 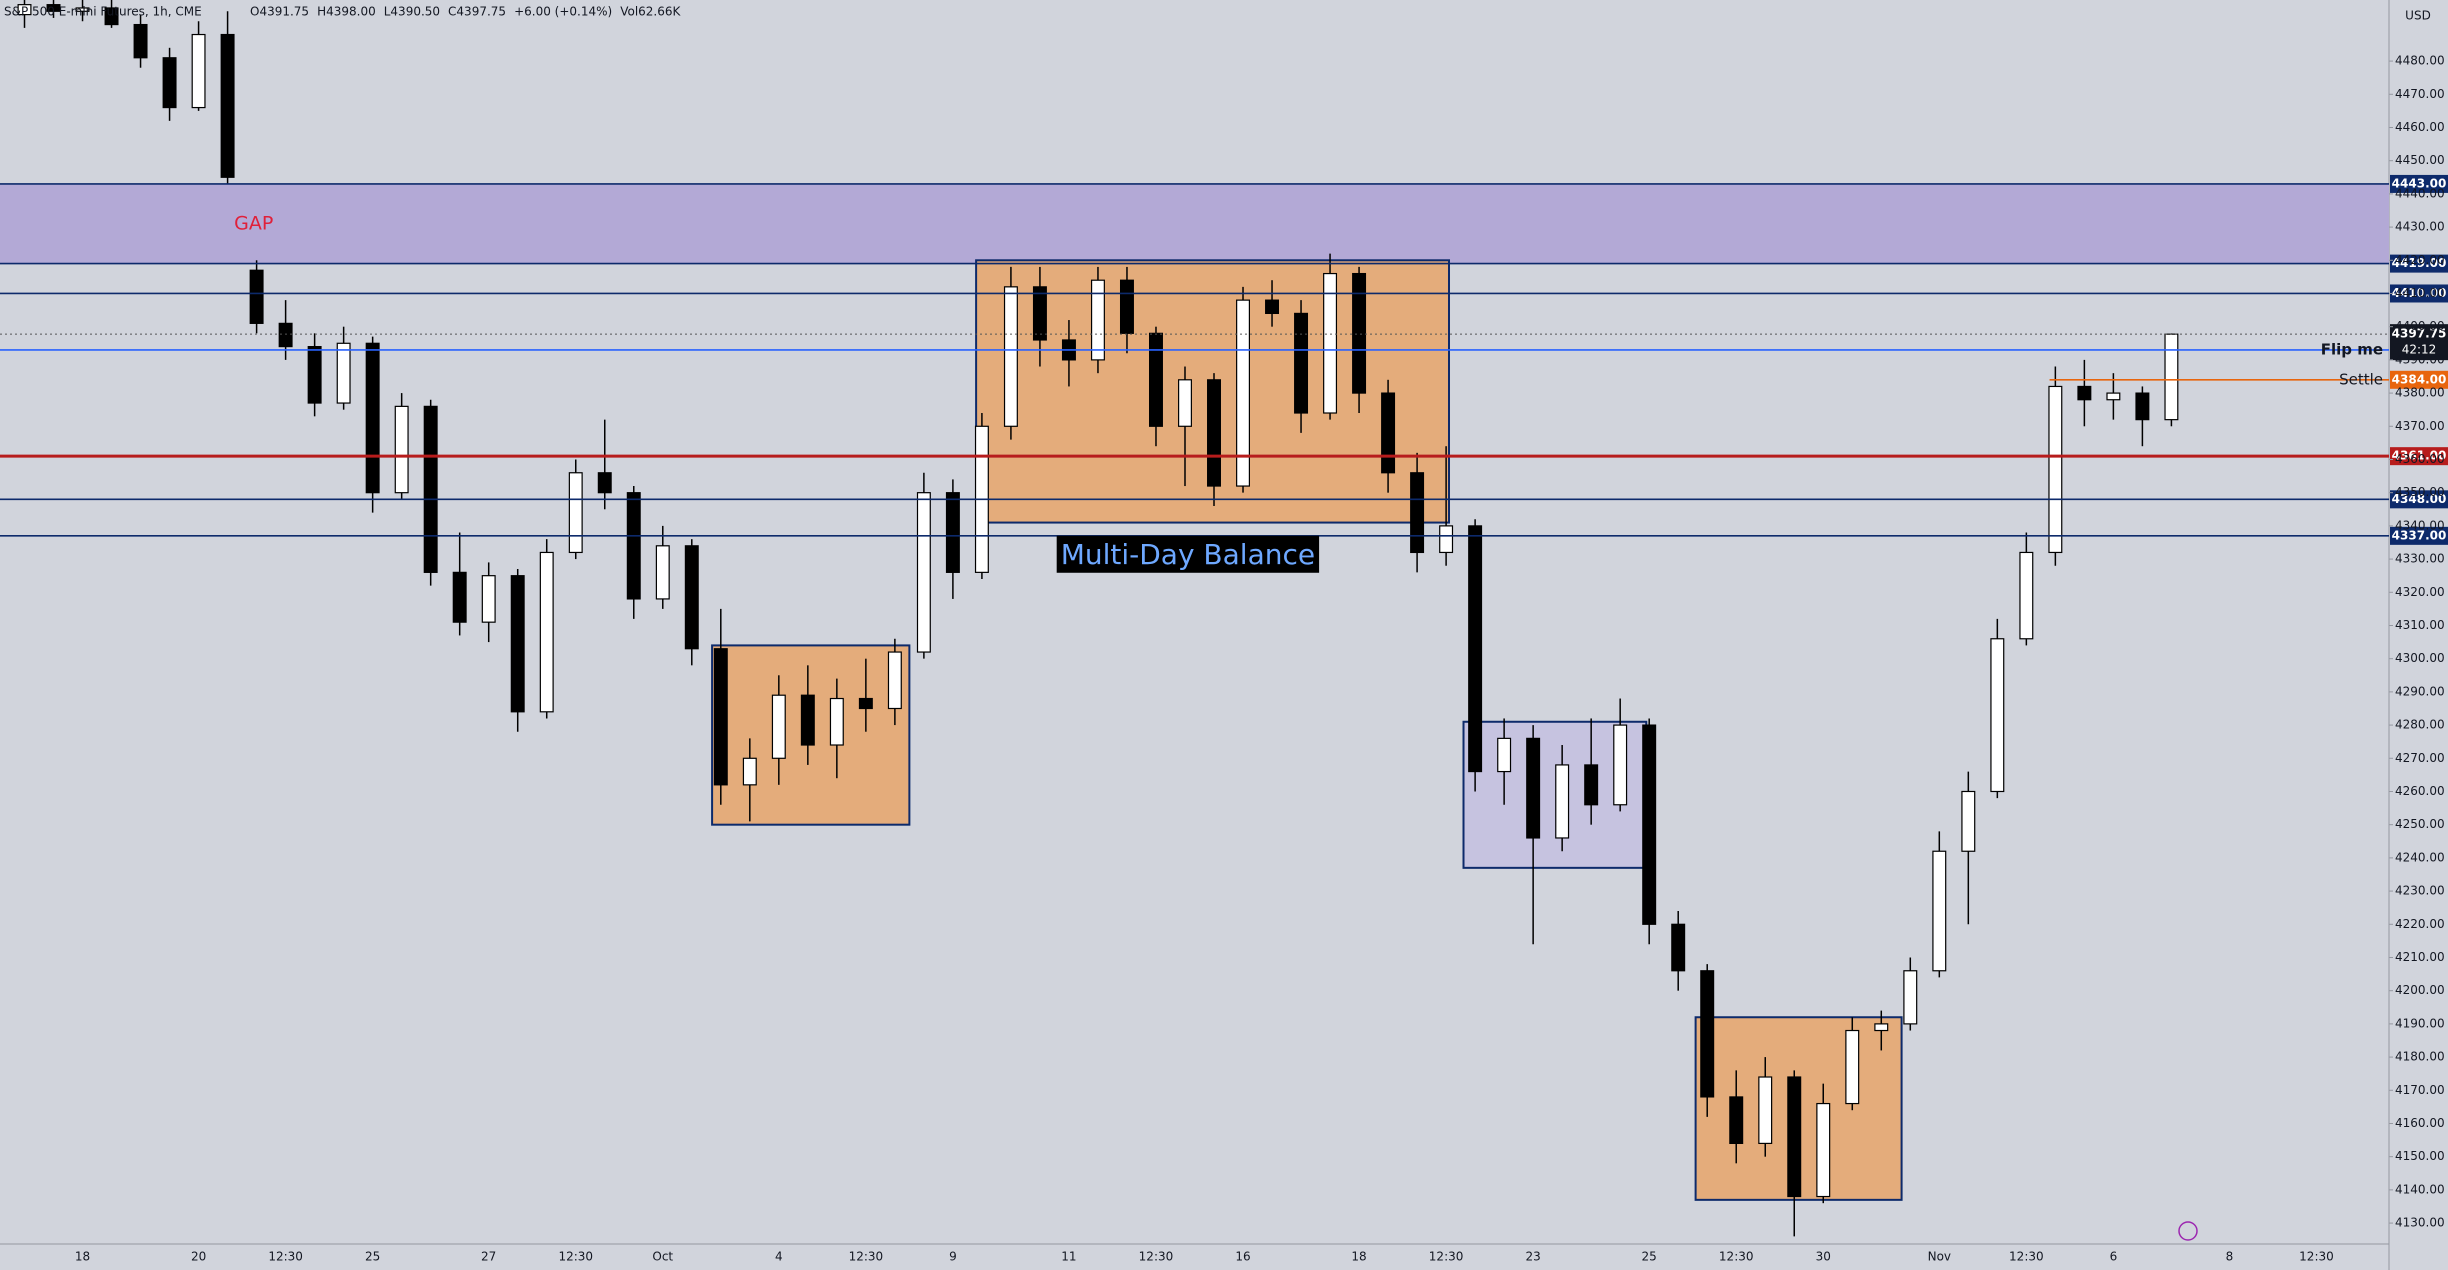 I want to click on level-tag-label: 4410.00, so click(x=2419, y=293).